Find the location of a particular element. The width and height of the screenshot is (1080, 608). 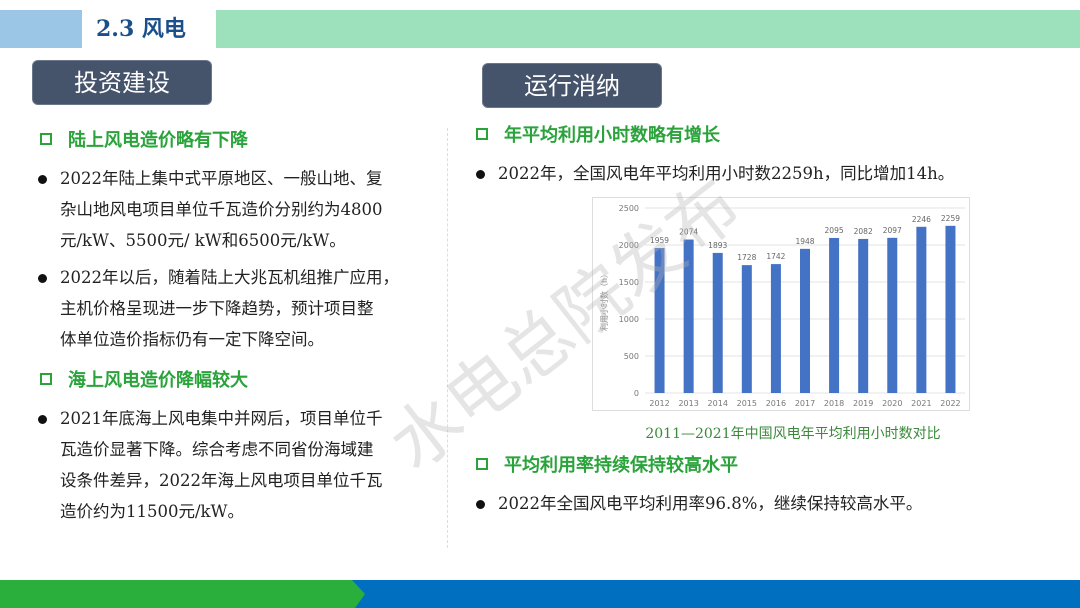

data-label: 2082 is located at coordinates (863, 231).